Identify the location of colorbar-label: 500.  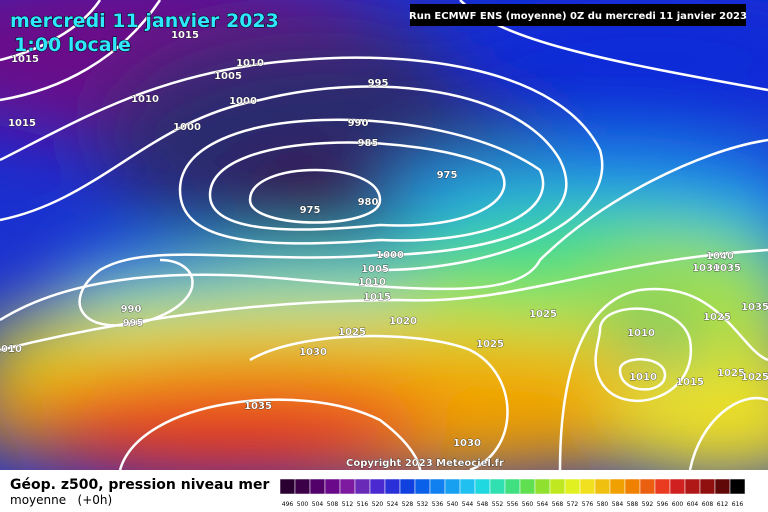
(303, 504).